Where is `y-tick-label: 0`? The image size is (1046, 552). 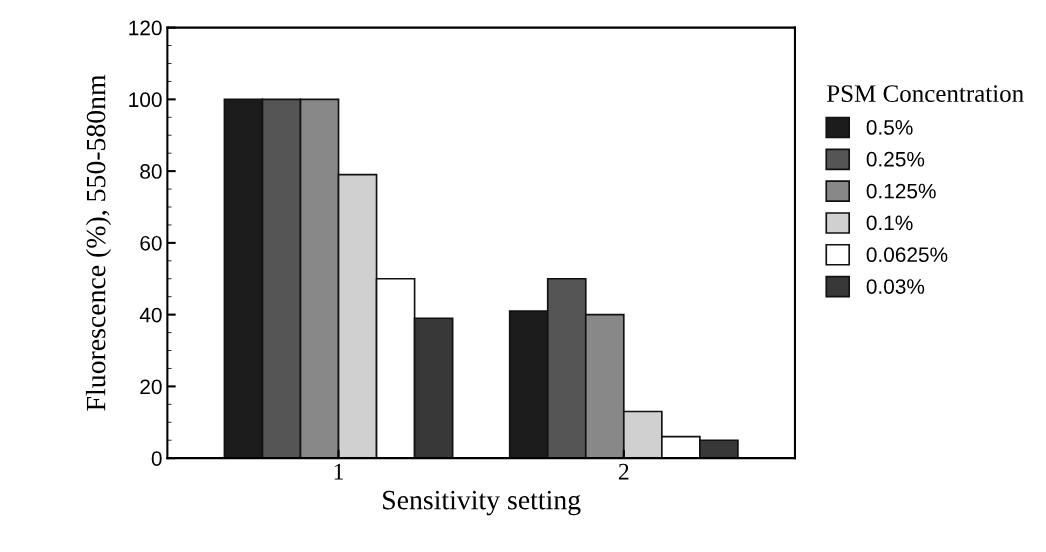
y-tick-label: 0 is located at coordinates (156, 458).